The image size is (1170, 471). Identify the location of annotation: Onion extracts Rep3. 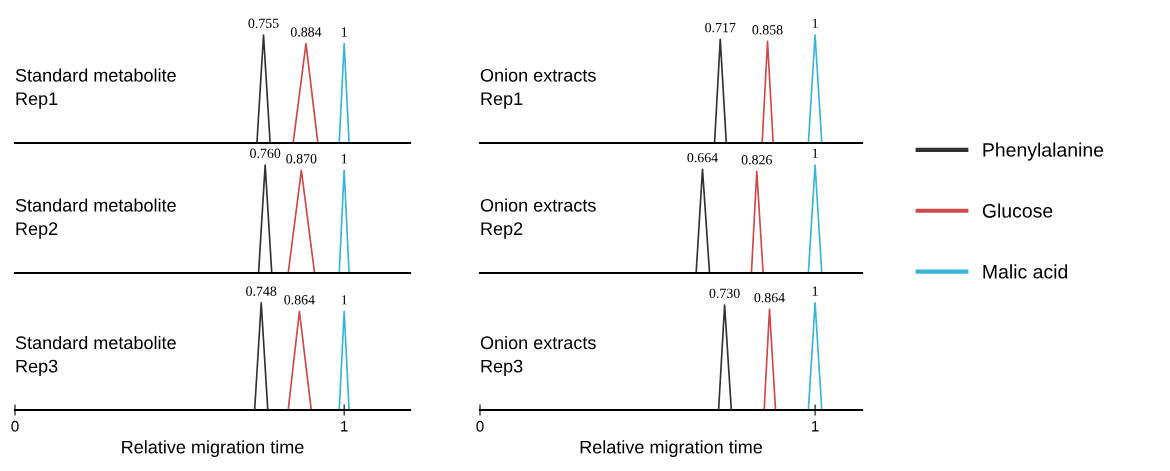
(538, 356).